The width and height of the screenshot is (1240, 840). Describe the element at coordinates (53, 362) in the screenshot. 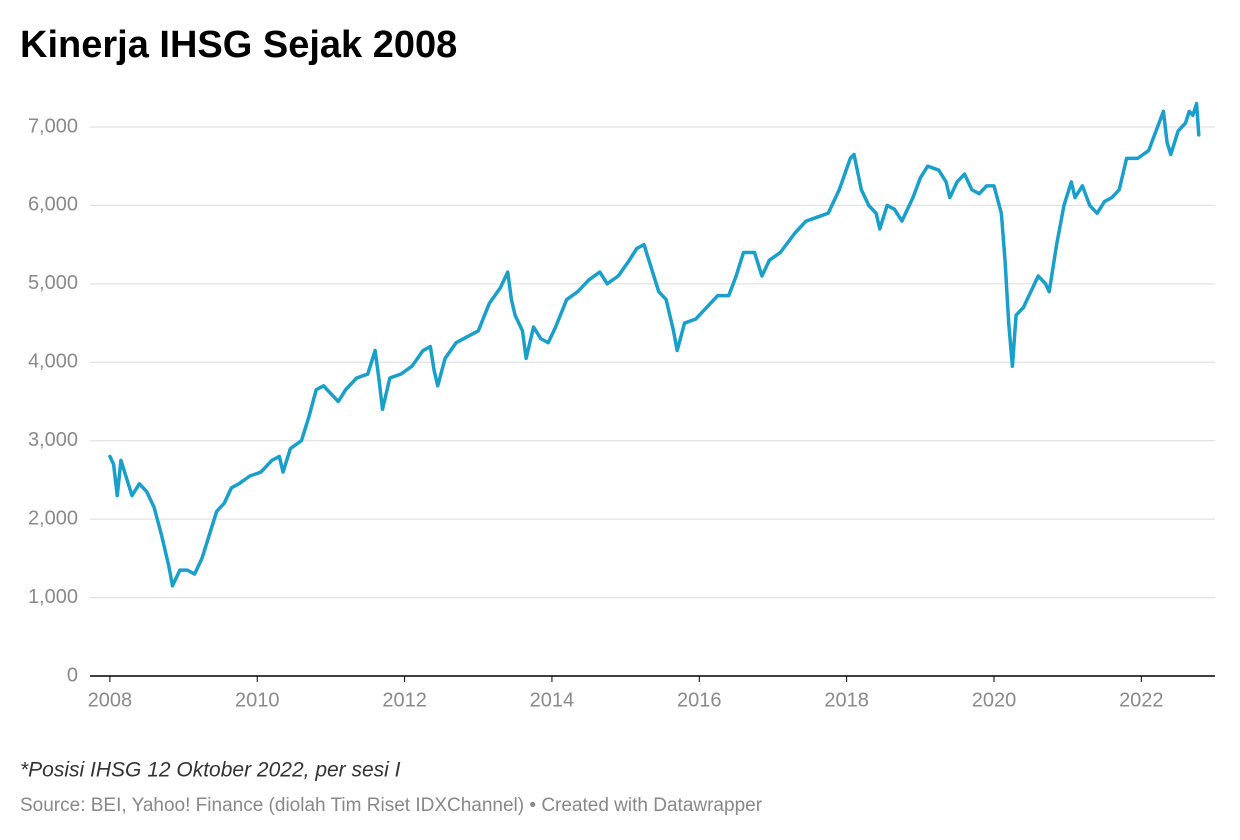

I see `y-tick-label: 4,000` at that location.